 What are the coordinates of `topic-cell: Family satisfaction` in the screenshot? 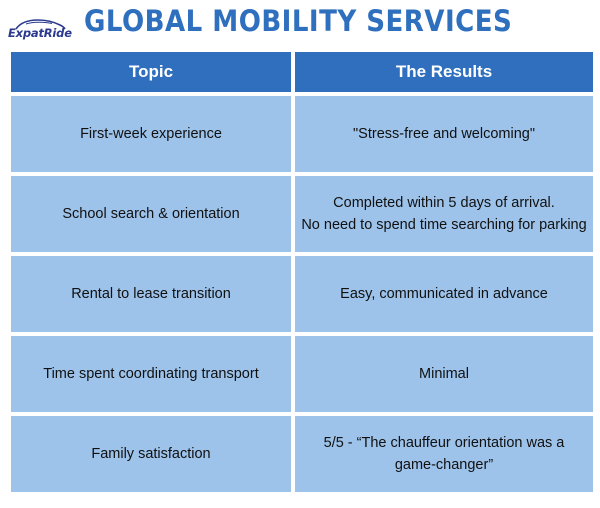 It's located at (151, 454).